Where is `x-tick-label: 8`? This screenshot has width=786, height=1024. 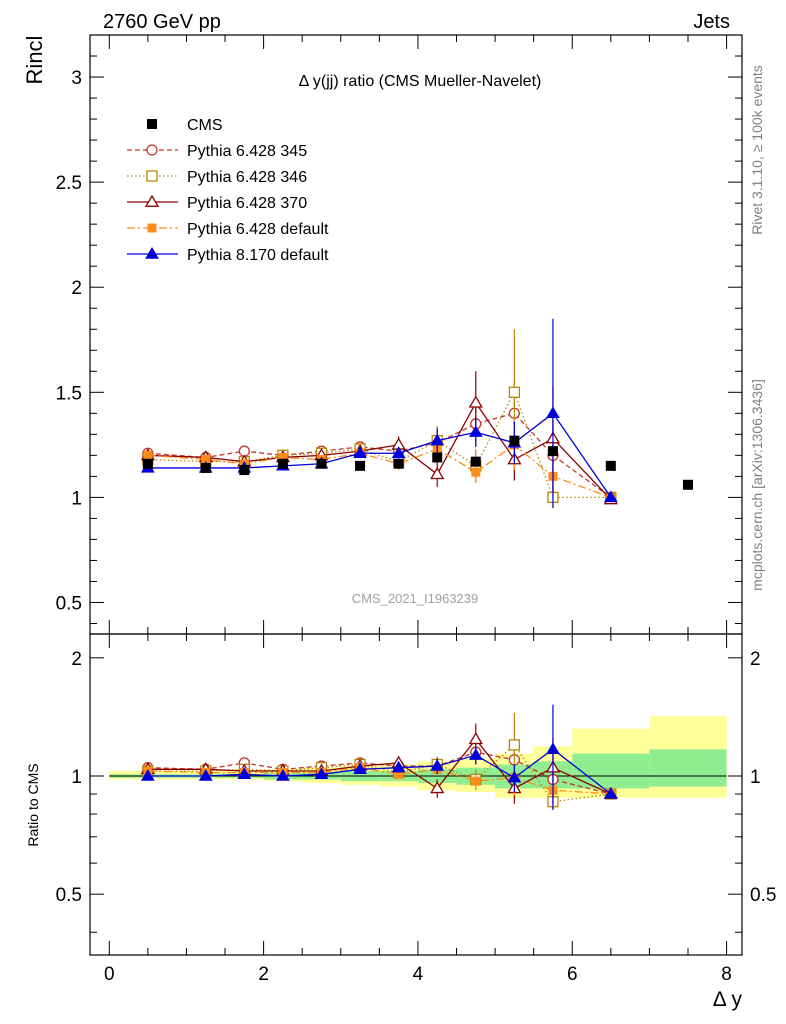 x-tick-label: 8 is located at coordinates (726, 974).